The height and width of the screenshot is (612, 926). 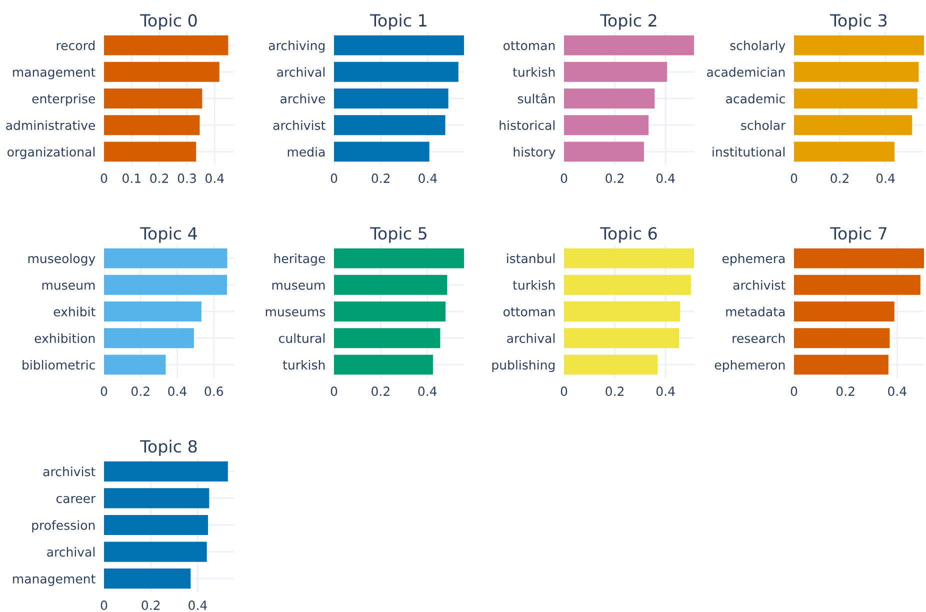 I want to click on x-tick-label: 0.3, so click(x=187, y=179).